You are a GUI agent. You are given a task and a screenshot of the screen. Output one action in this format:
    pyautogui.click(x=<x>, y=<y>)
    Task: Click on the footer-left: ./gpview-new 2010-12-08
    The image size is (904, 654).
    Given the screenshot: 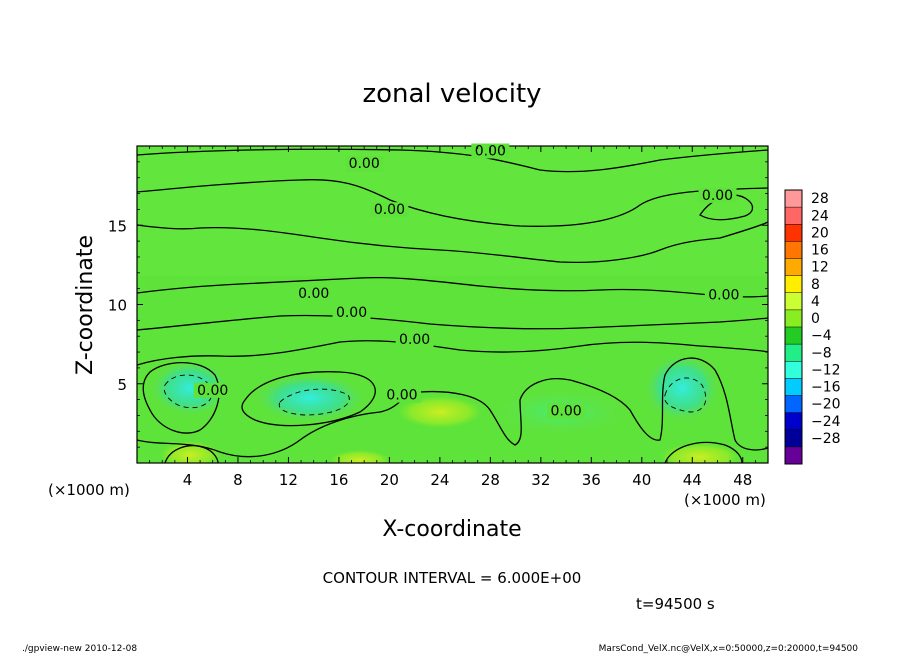 What is the action you would take?
    pyautogui.click(x=79, y=649)
    